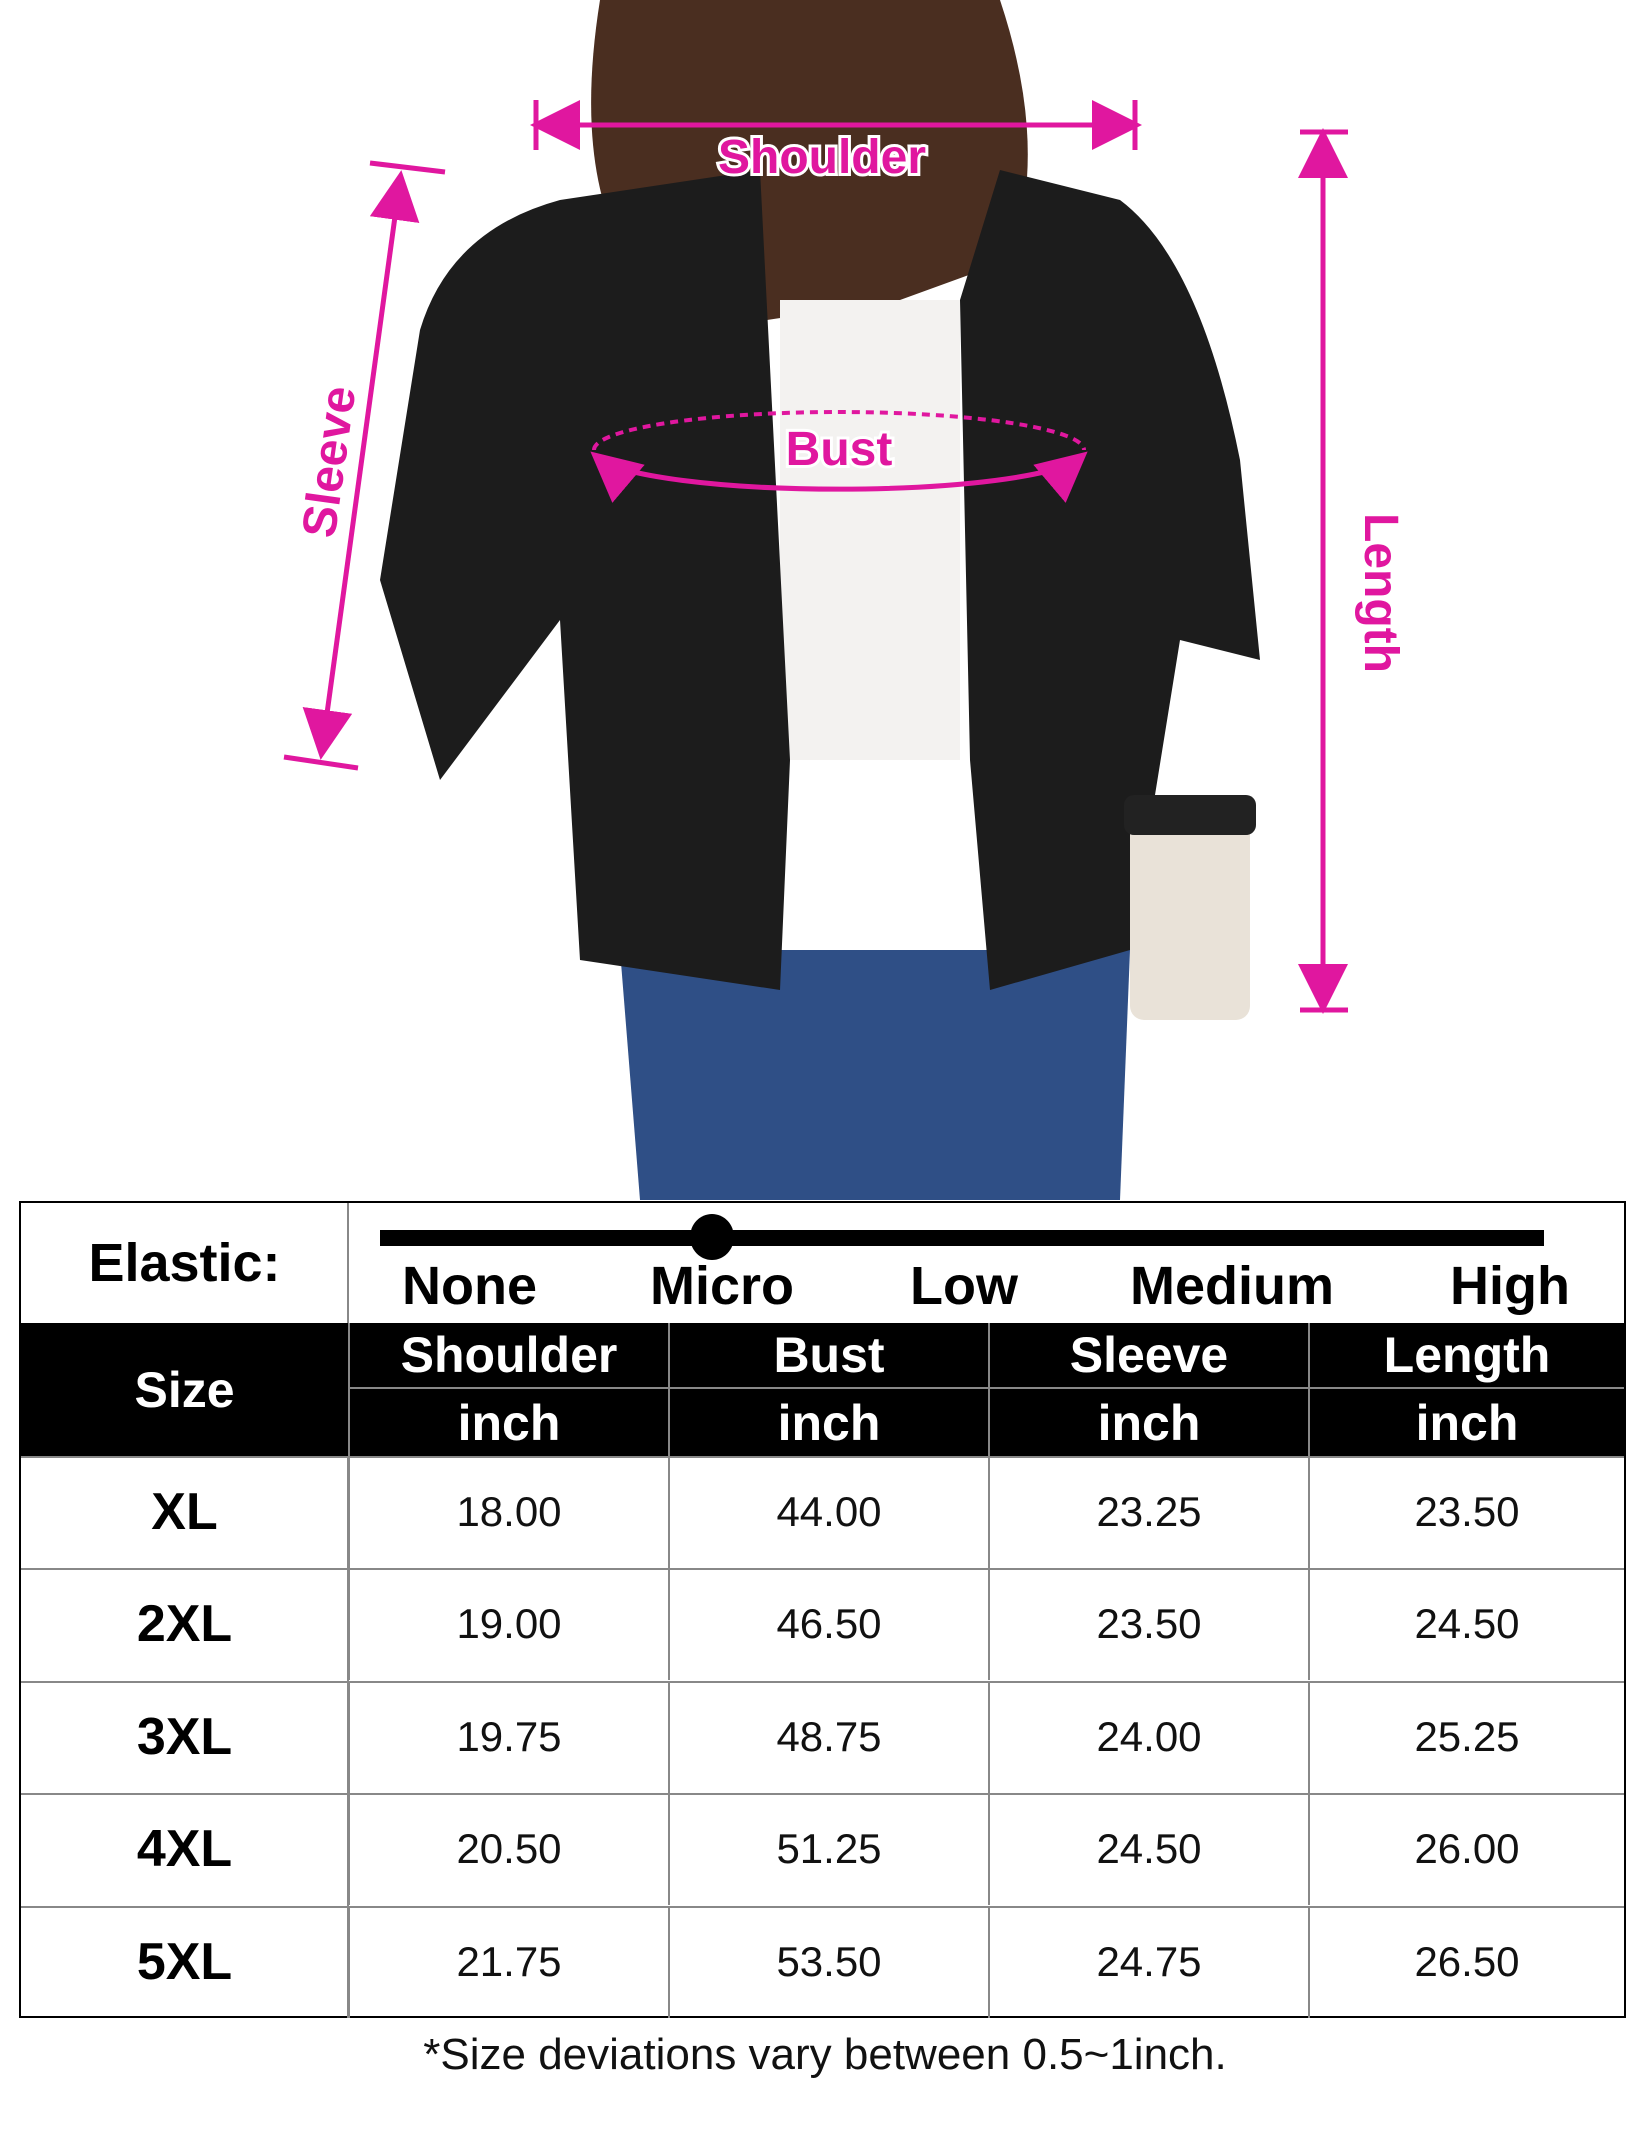 This screenshot has width=1650, height=2145. What do you see at coordinates (825, 2054) in the screenshot?
I see `footnote: *Size deviations vary between 0.5~1inch.` at bounding box center [825, 2054].